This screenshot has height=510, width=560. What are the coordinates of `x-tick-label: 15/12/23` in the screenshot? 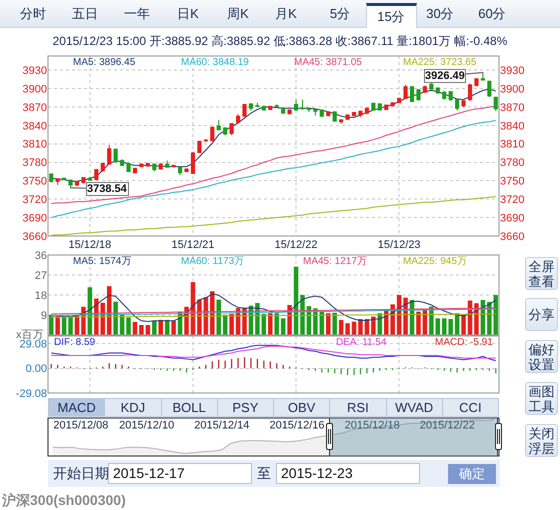 It's located at (399, 245).